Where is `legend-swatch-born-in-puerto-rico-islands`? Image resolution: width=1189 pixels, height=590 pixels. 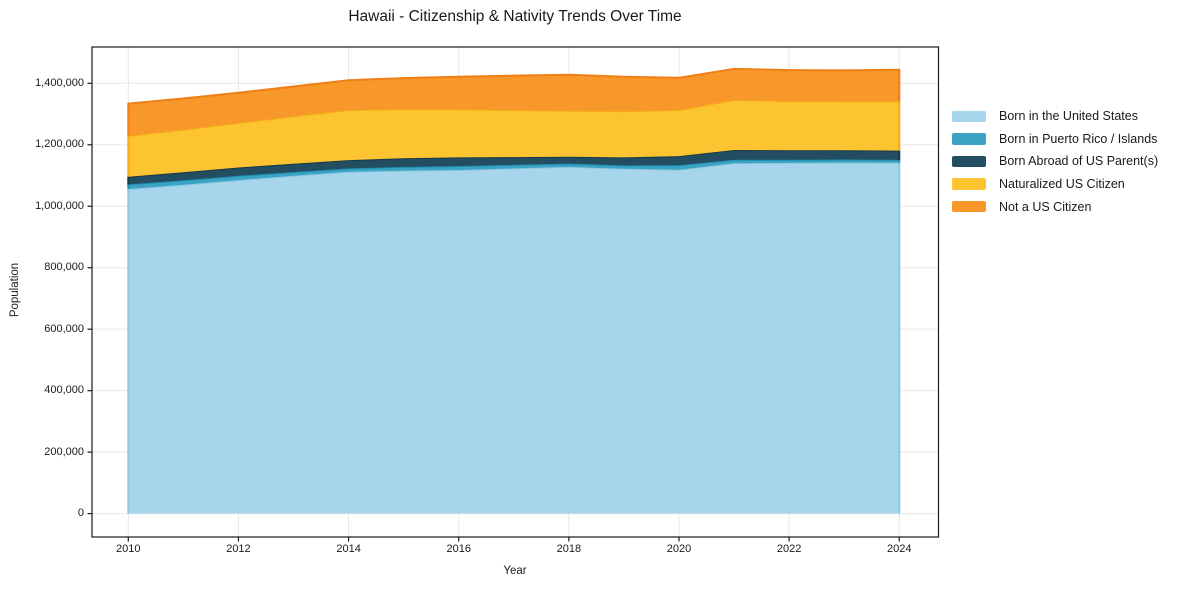 legend-swatch-born-in-puerto-rico-islands is located at coordinates (969, 139).